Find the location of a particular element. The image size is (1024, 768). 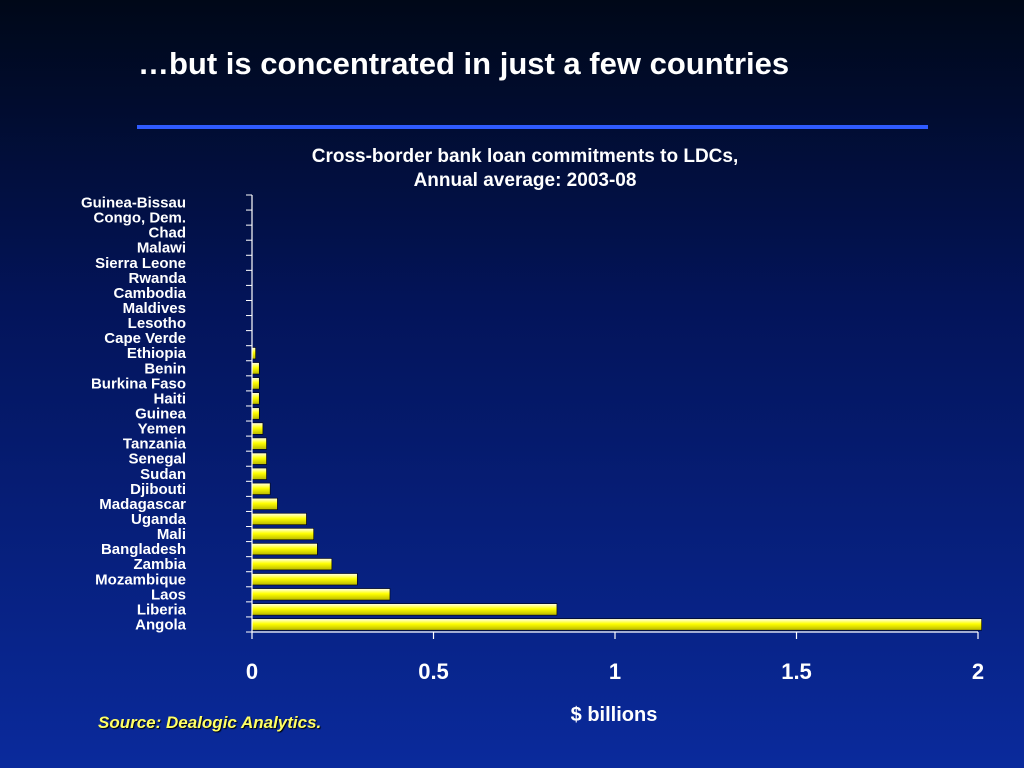

bar-laos is located at coordinates (321, 594).